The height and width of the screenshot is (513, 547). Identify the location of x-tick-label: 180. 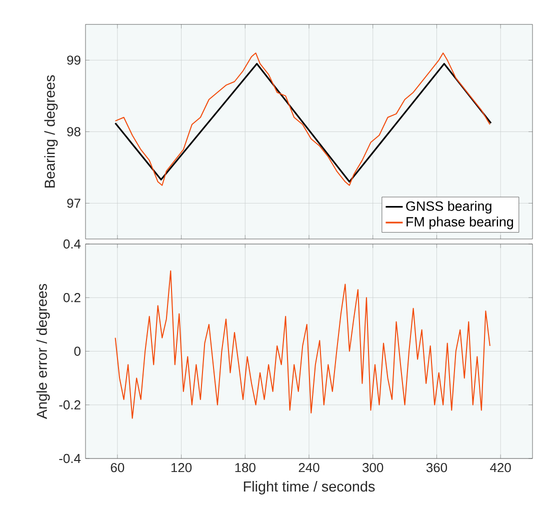
(245, 467).